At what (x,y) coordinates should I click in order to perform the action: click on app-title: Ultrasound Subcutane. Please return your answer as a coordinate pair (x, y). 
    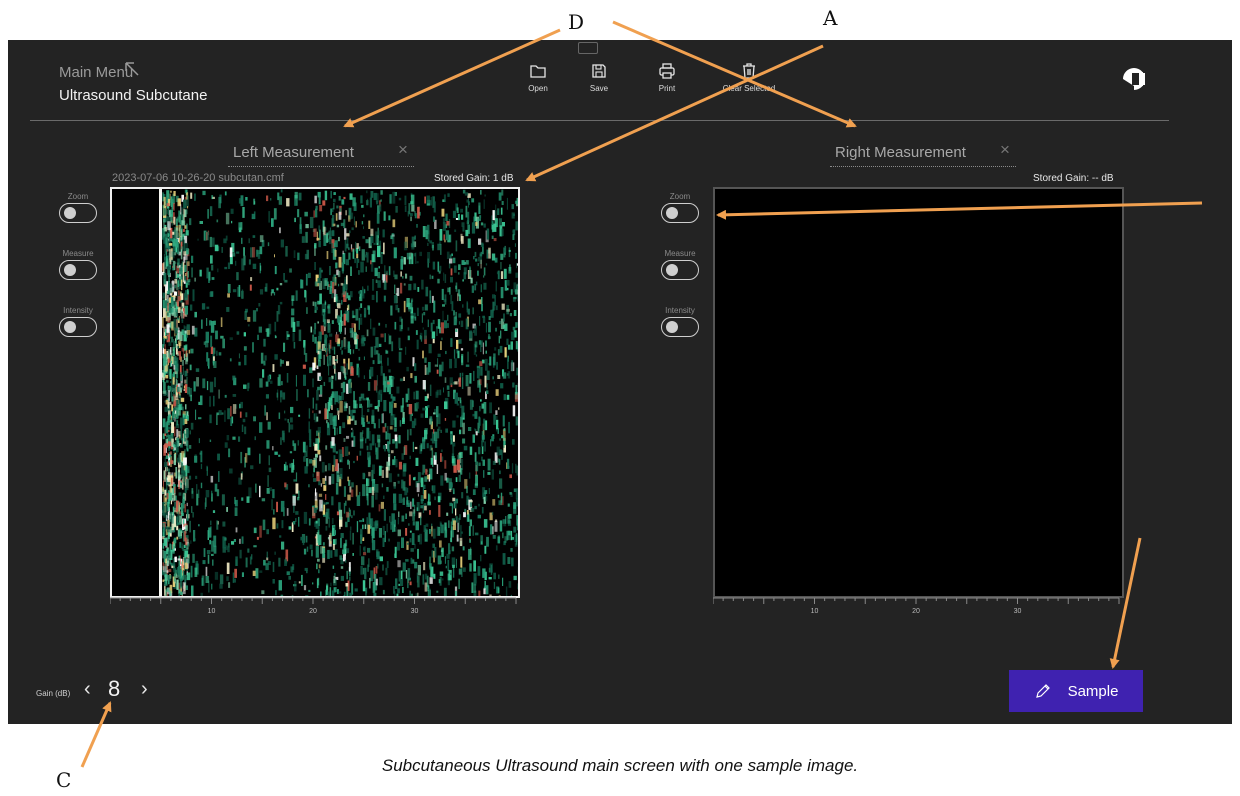
    Looking at the image, I should click on (133, 95).